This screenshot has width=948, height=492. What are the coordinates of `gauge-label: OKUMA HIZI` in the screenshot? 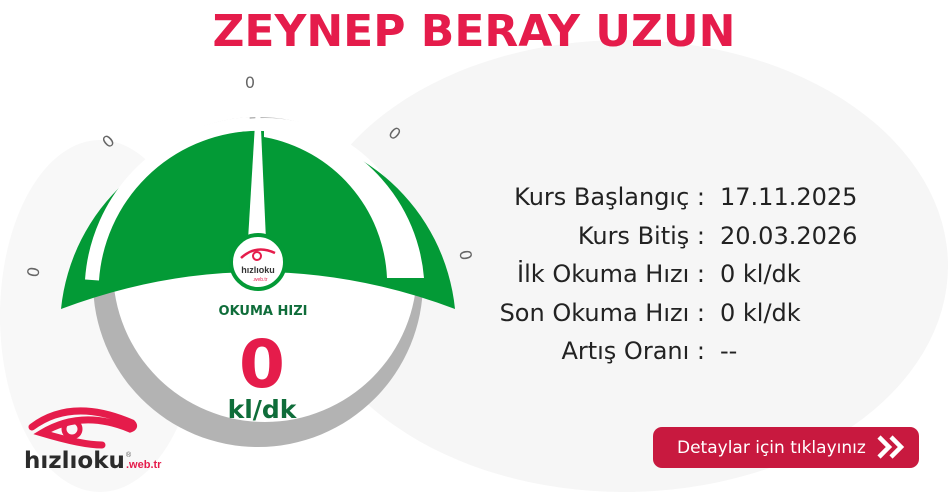 It's located at (263, 311).